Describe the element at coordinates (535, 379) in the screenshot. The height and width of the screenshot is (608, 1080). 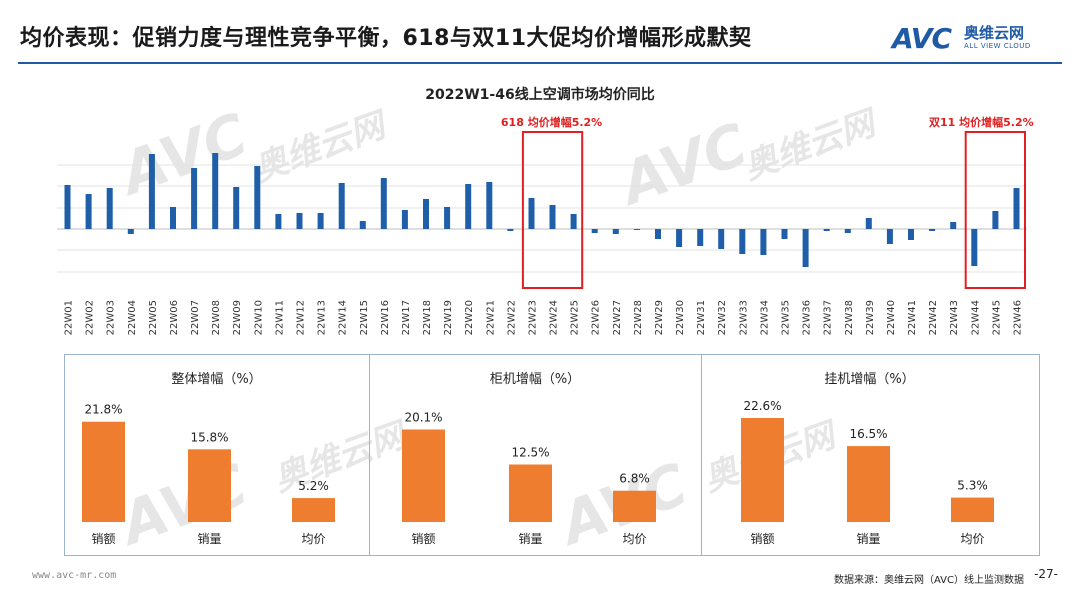
I see `panel-title: 柜机增幅（%）` at that location.